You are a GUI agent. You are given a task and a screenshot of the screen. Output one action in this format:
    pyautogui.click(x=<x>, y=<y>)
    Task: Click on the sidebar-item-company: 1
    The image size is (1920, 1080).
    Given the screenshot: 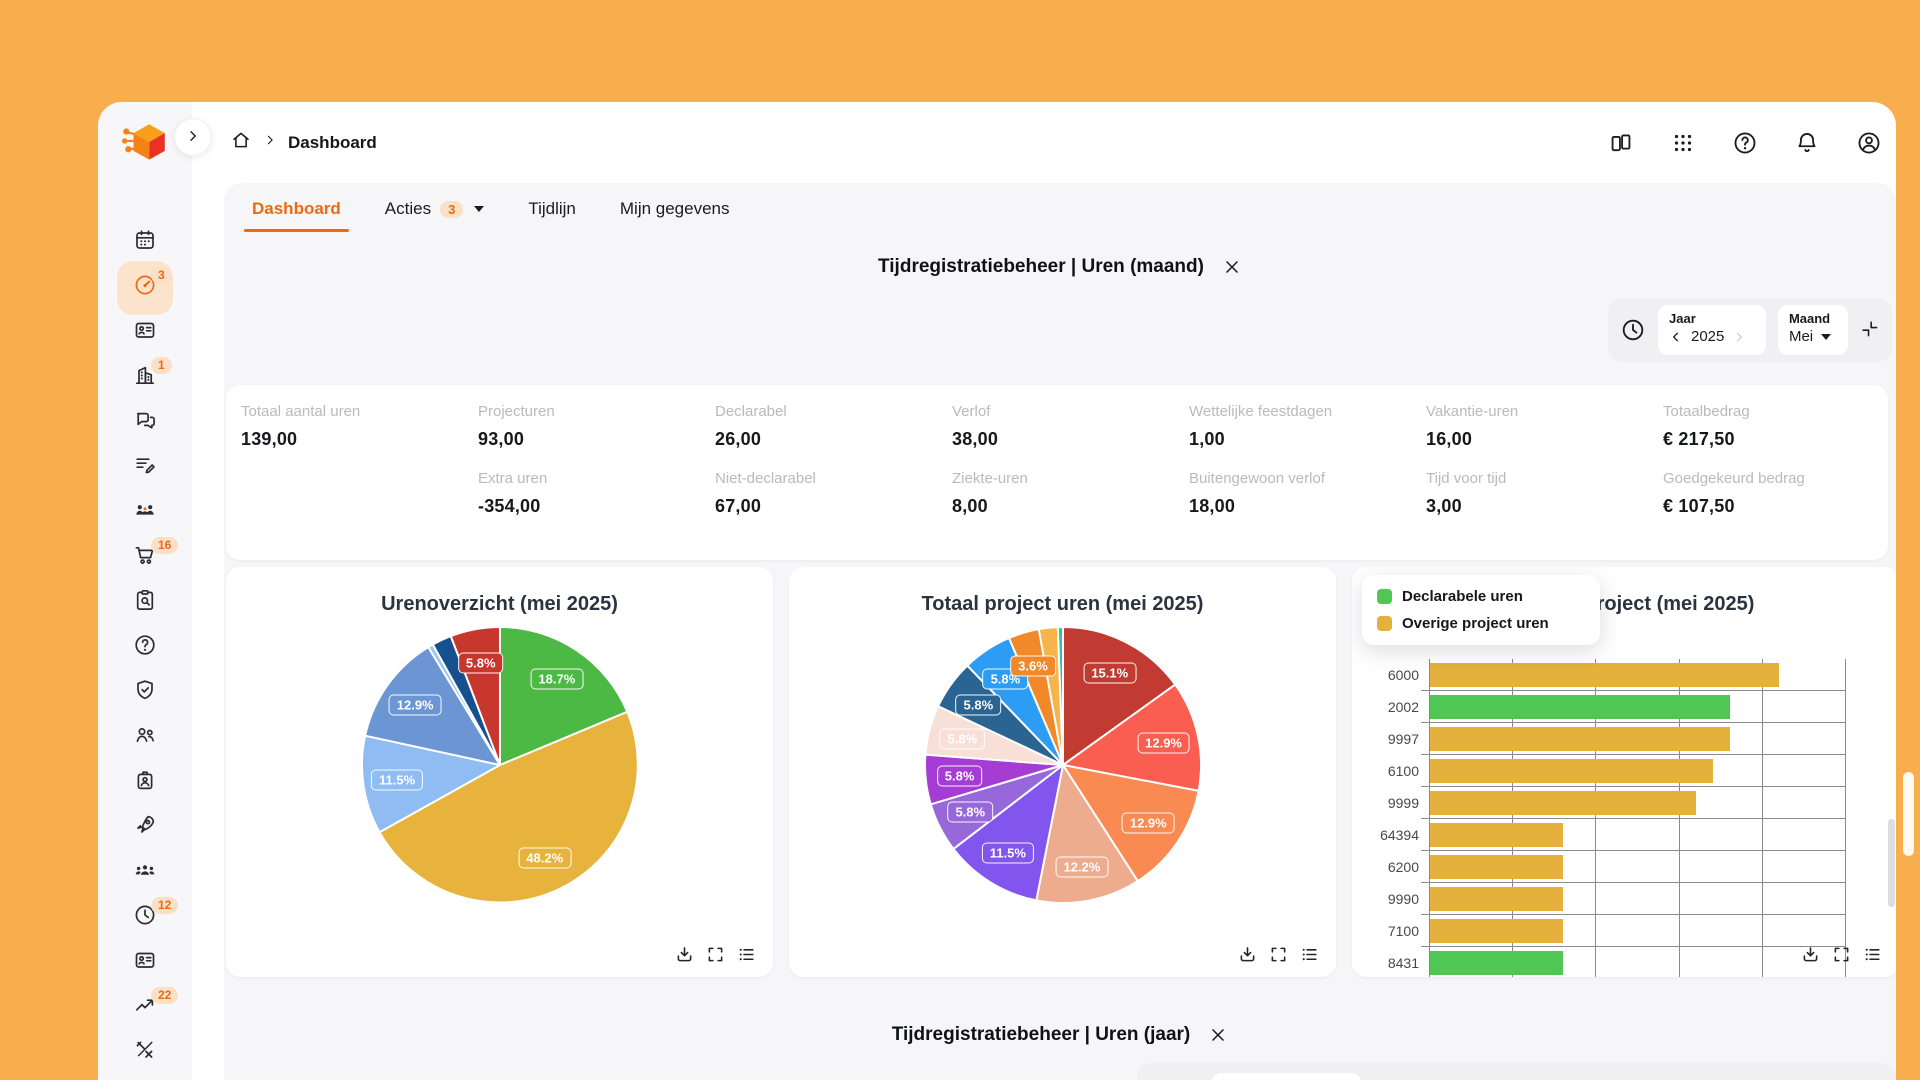 What is the action you would take?
    pyautogui.click(x=145, y=377)
    